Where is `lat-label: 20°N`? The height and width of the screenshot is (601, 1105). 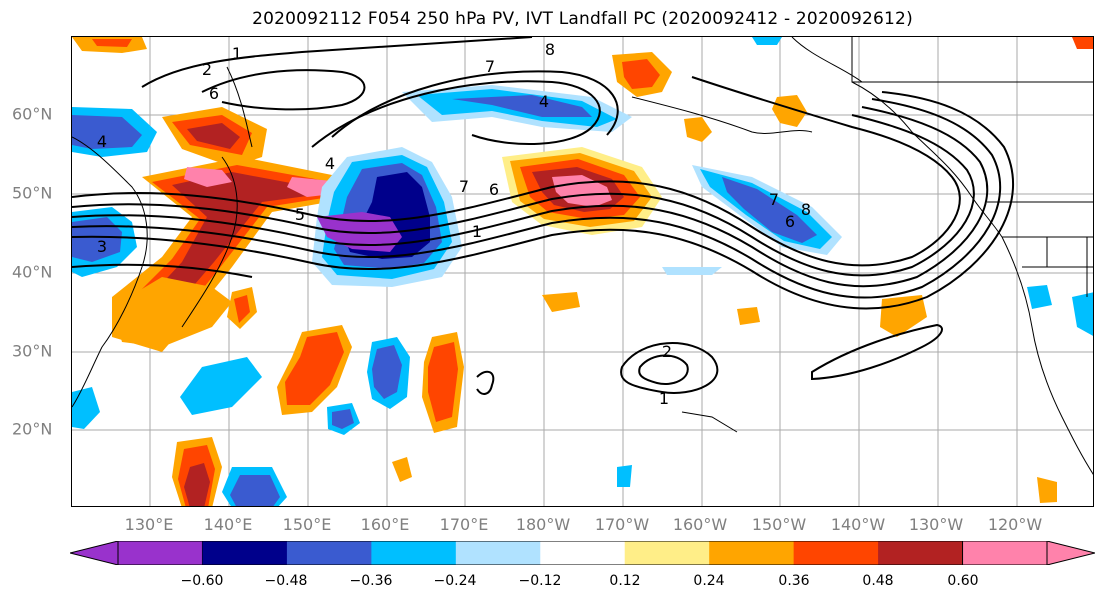
lat-label: 20°N is located at coordinates (32, 429).